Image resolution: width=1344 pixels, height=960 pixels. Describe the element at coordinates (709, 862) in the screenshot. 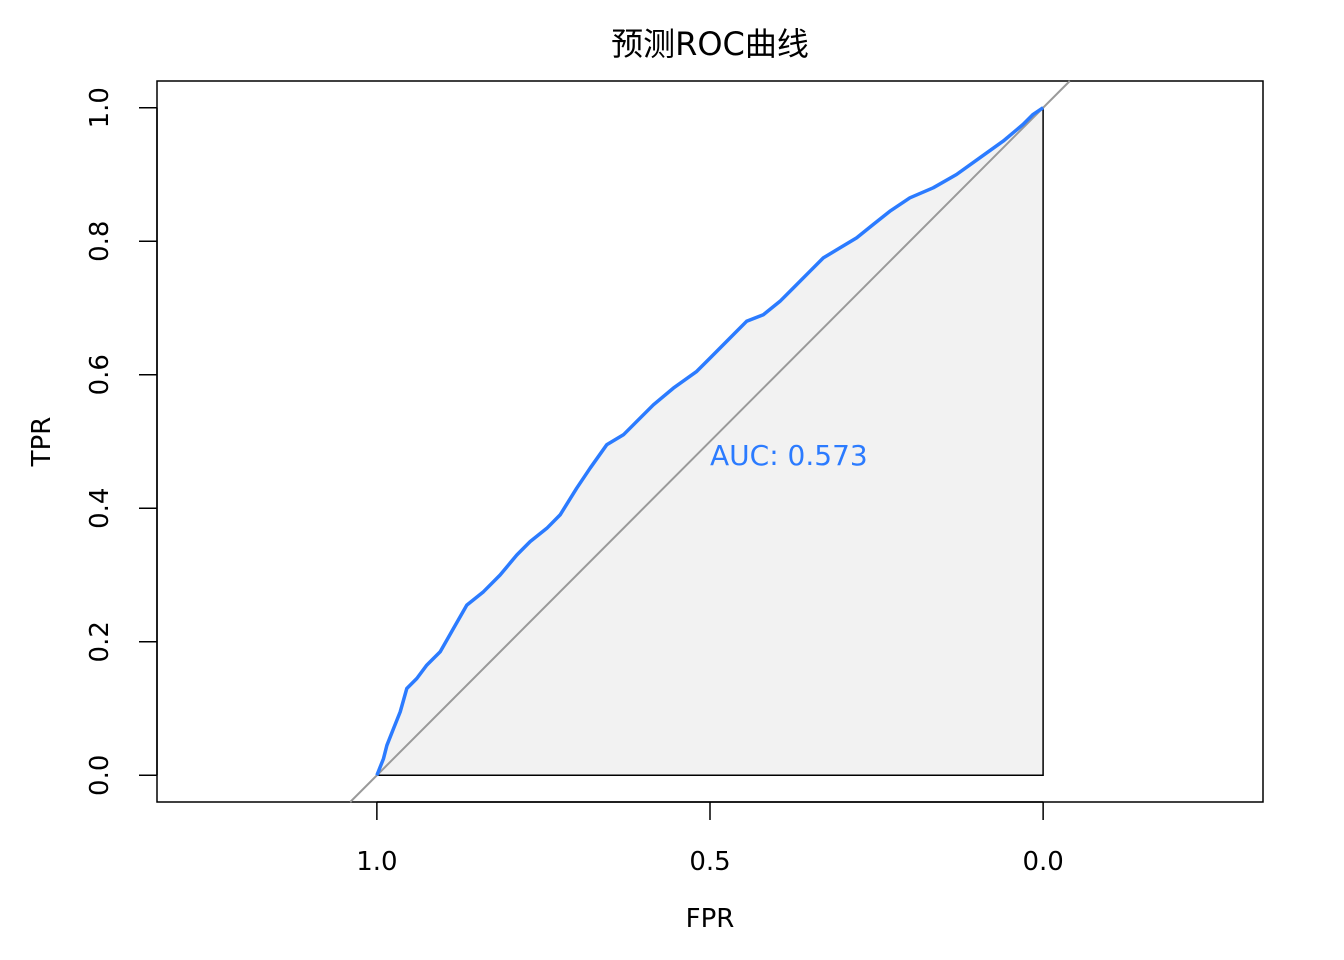

I see `x-tick-label: 0.5` at that location.